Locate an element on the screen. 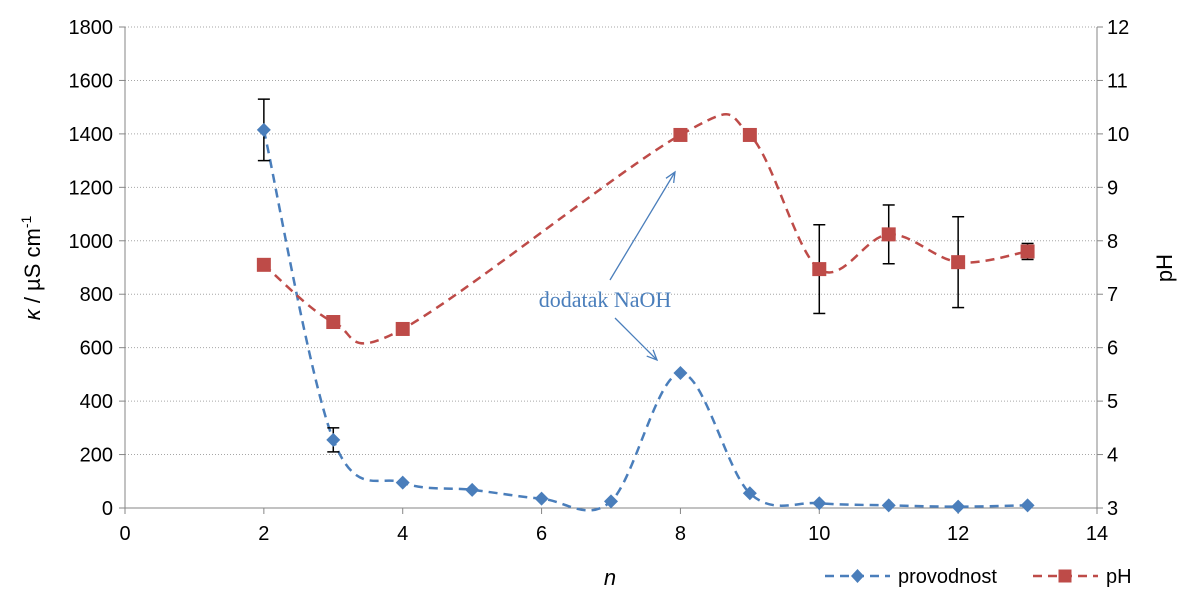  x-tick-label: 14 is located at coordinates (1097, 534).